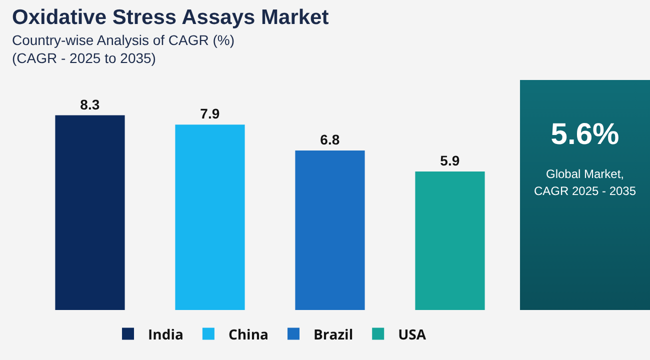 The width and height of the screenshot is (650, 360). What do you see at coordinates (585, 135) in the screenshot?
I see `text: 5.6%` at bounding box center [585, 135].